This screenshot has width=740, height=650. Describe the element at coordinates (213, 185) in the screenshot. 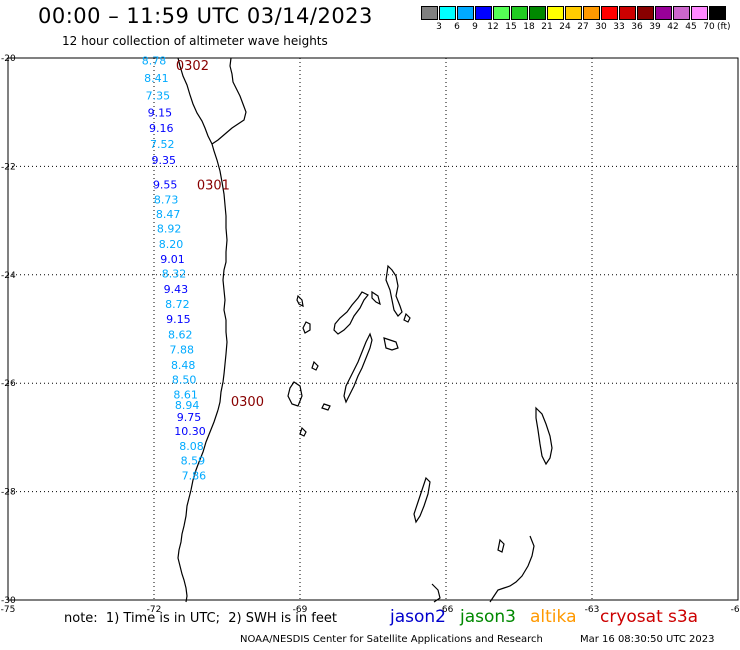

I see `pass-time-label: 0301` at that location.